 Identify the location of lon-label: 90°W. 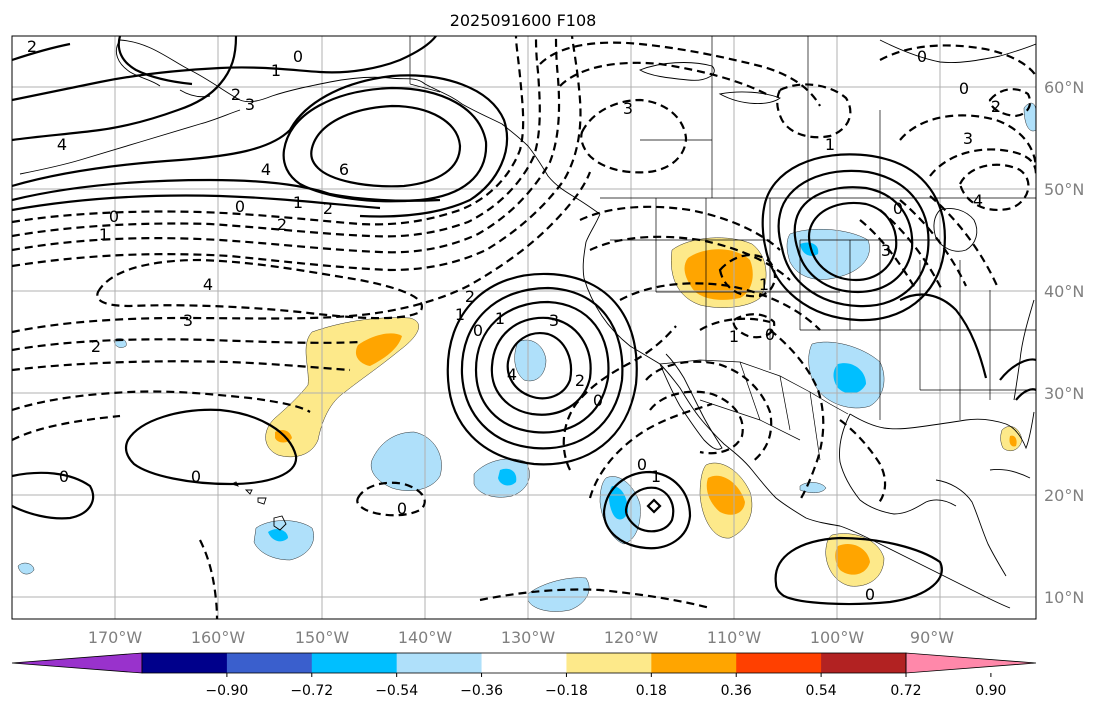
(932, 637).